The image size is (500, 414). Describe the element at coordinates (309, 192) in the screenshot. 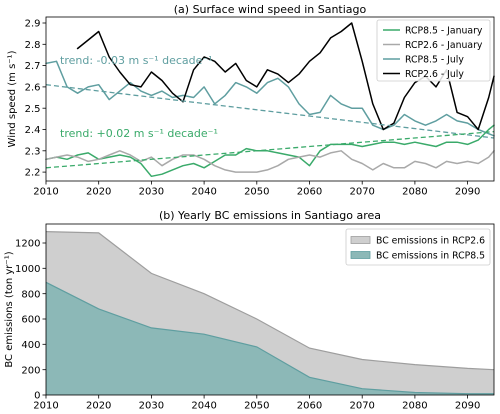

I see `panel-a-x-tick-label: 2060` at that location.